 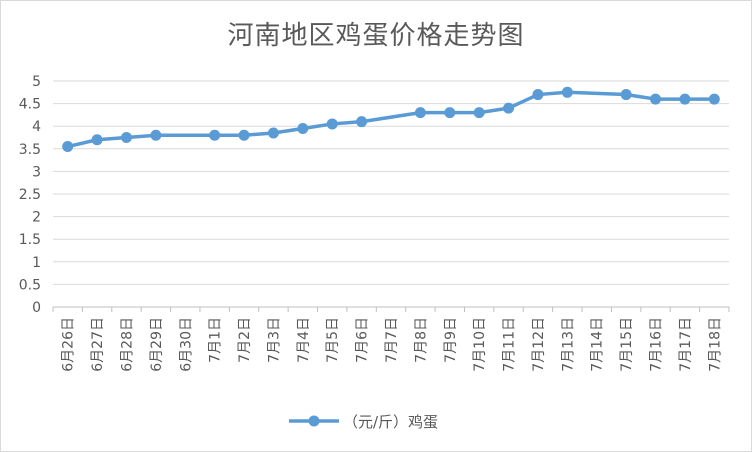 What do you see at coordinates (627, 344) in the screenshot?
I see `x-tick-label: 7月15日` at bounding box center [627, 344].